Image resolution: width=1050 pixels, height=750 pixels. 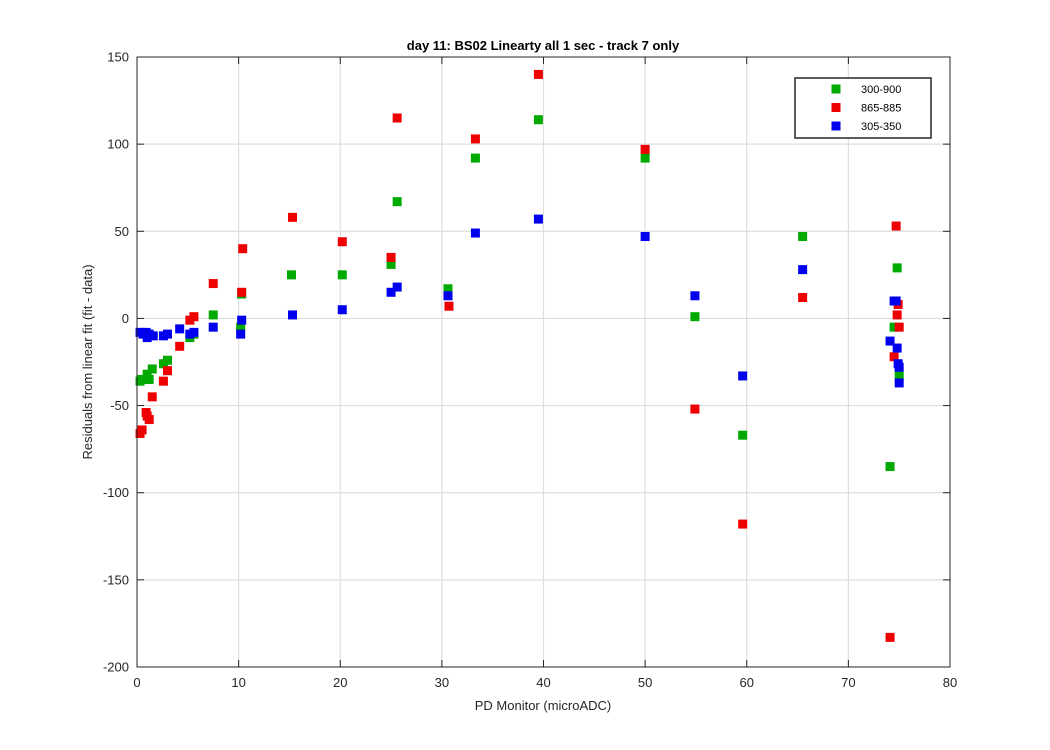 What do you see at coordinates (543, 682) in the screenshot?
I see `x-tick-label: 40` at bounding box center [543, 682].